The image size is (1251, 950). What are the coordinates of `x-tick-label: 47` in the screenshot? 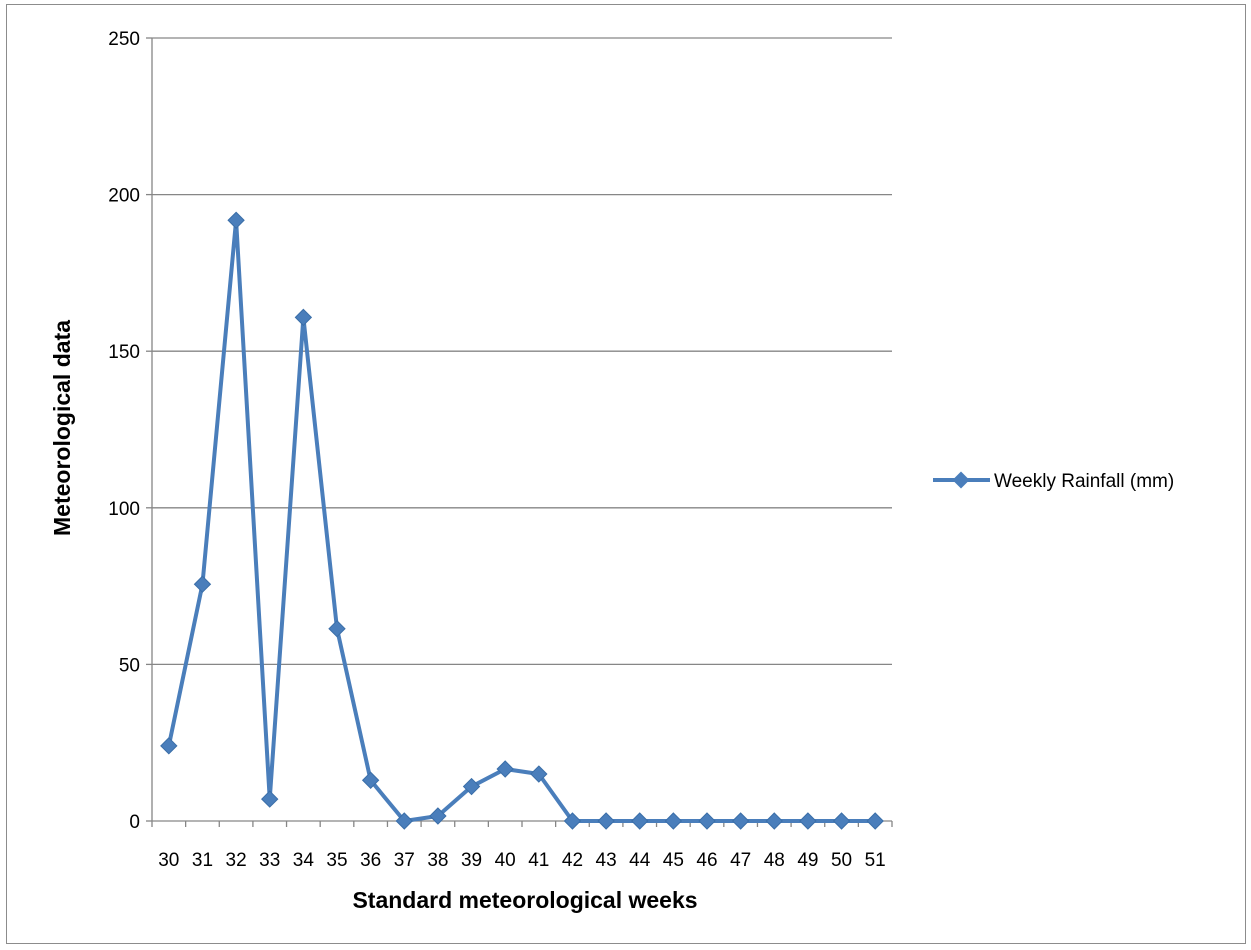 It's located at (740, 860).